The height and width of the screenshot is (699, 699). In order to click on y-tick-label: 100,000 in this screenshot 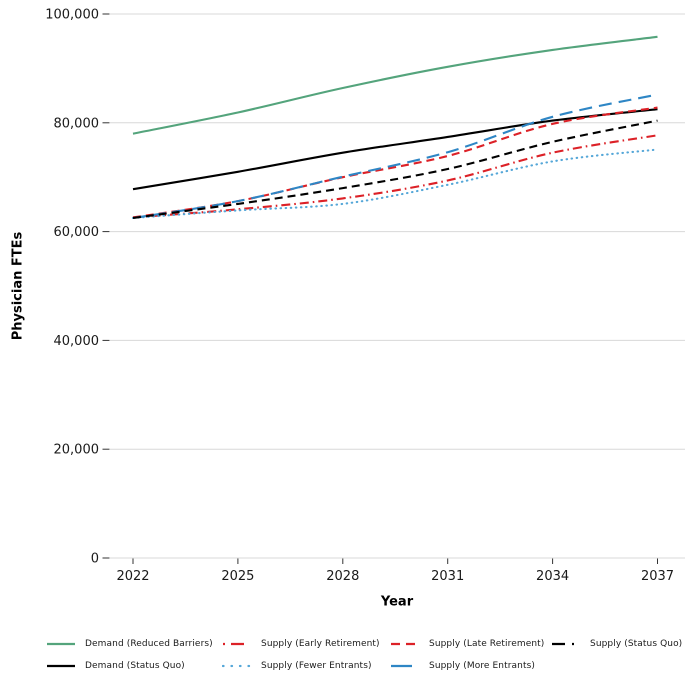, I will do `click(72, 15)`.